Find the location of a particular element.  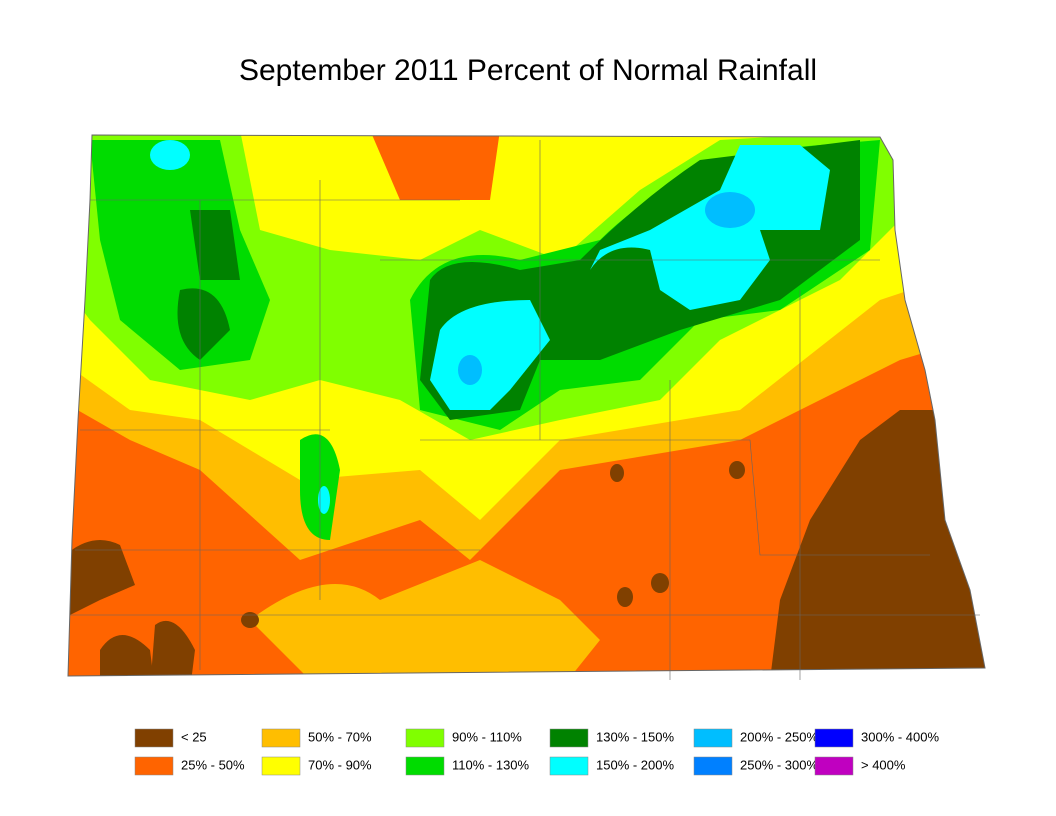

legend-label: 90% - 110% is located at coordinates (487, 736).